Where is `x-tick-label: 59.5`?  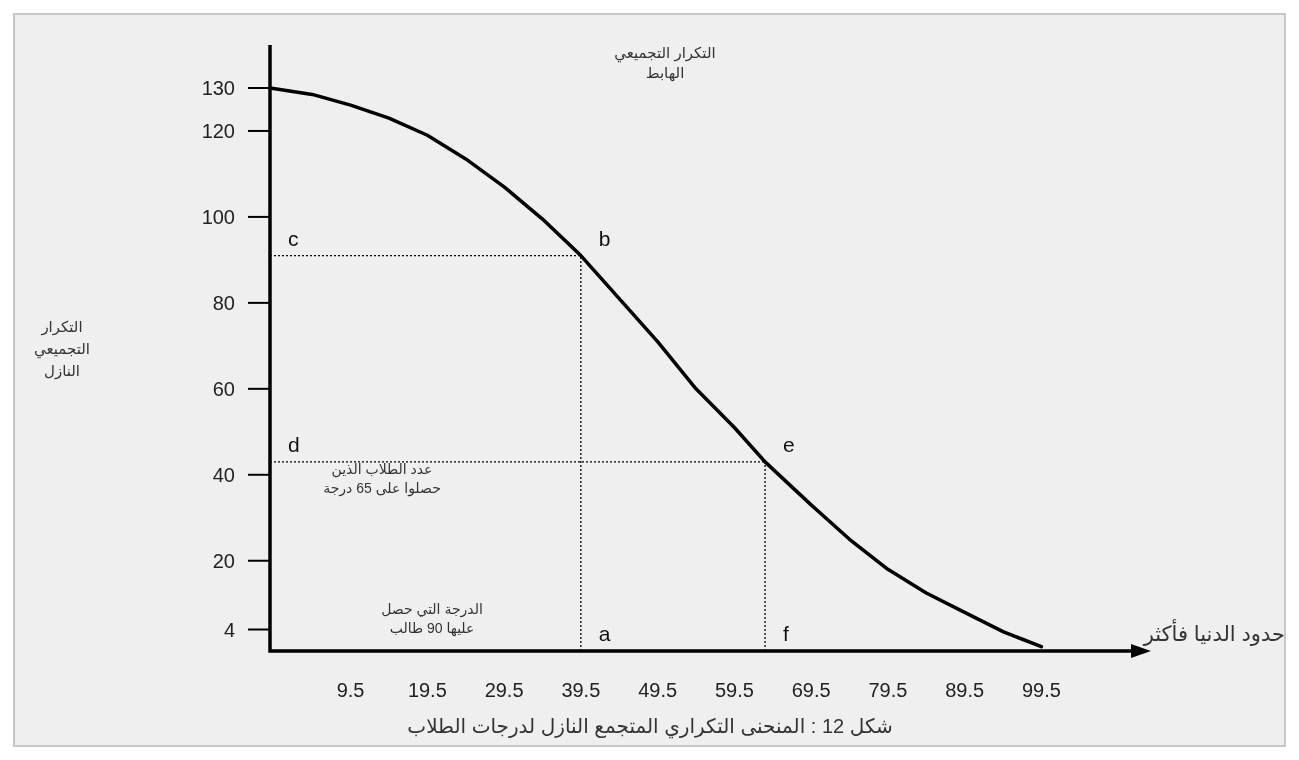
x-tick-label: 59.5 is located at coordinates (734, 690).